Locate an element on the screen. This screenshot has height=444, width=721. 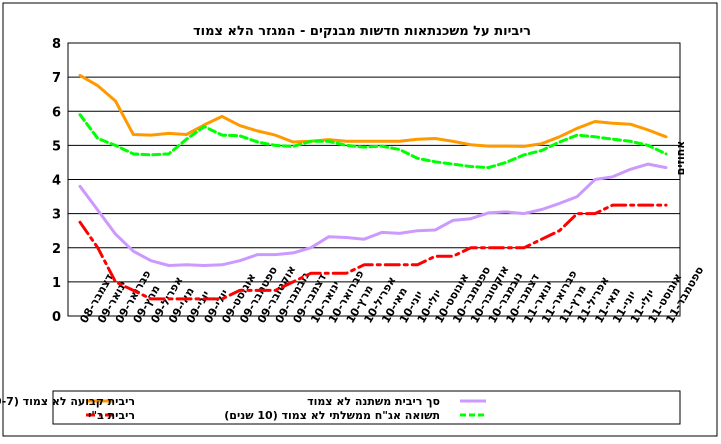
y-tick-label: 2 is located at coordinates (56, 249).